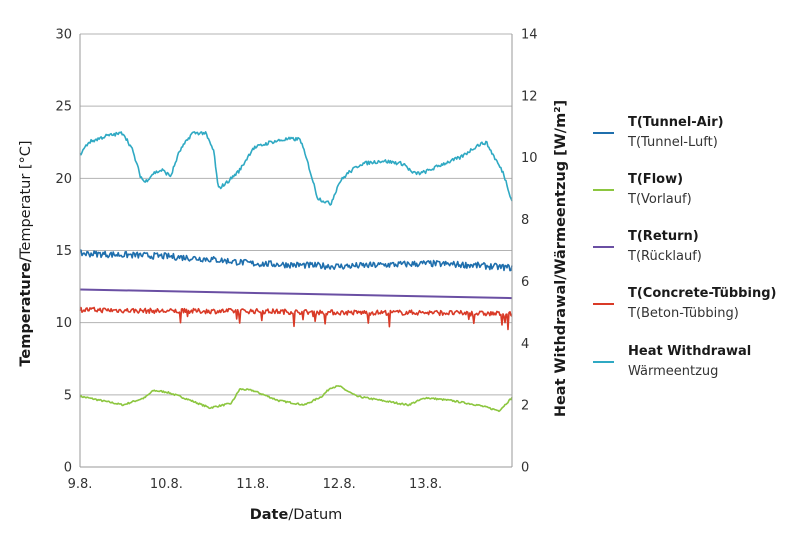 This screenshot has height=533, width=800. What do you see at coordinates (339, 484) in the screenshot?
I see `x-tick-label: 12.8.` at bounding box center [339, 484].